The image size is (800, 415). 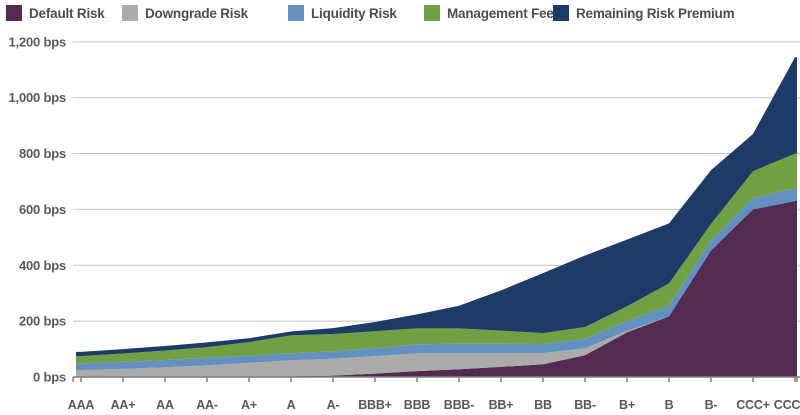 What do you see at coordinates (37, 97) in the screenshot?
I see `y-axis-label: 1,000 bps` at bounding box center [37, 97].